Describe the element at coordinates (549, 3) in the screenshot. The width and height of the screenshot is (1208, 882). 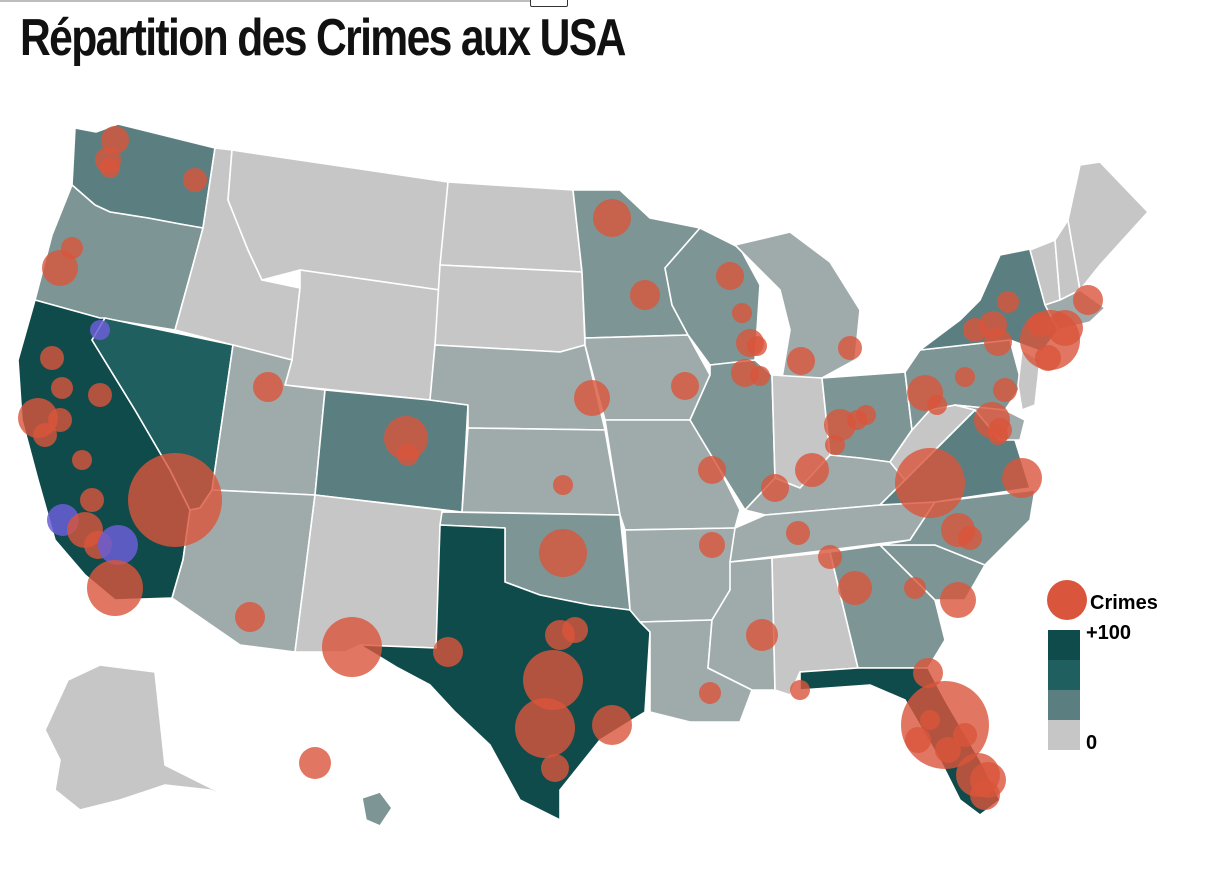
I see `top-toggle-button` at that location.